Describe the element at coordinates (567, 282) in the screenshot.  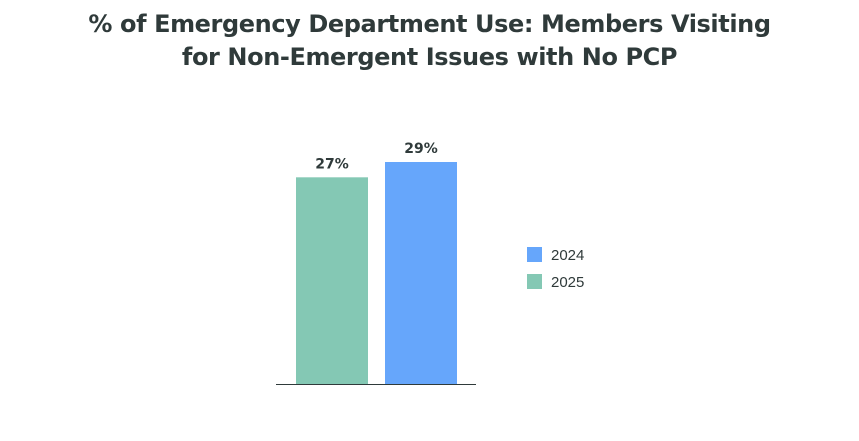
I see `legend-label-2025: 2025` at that location.